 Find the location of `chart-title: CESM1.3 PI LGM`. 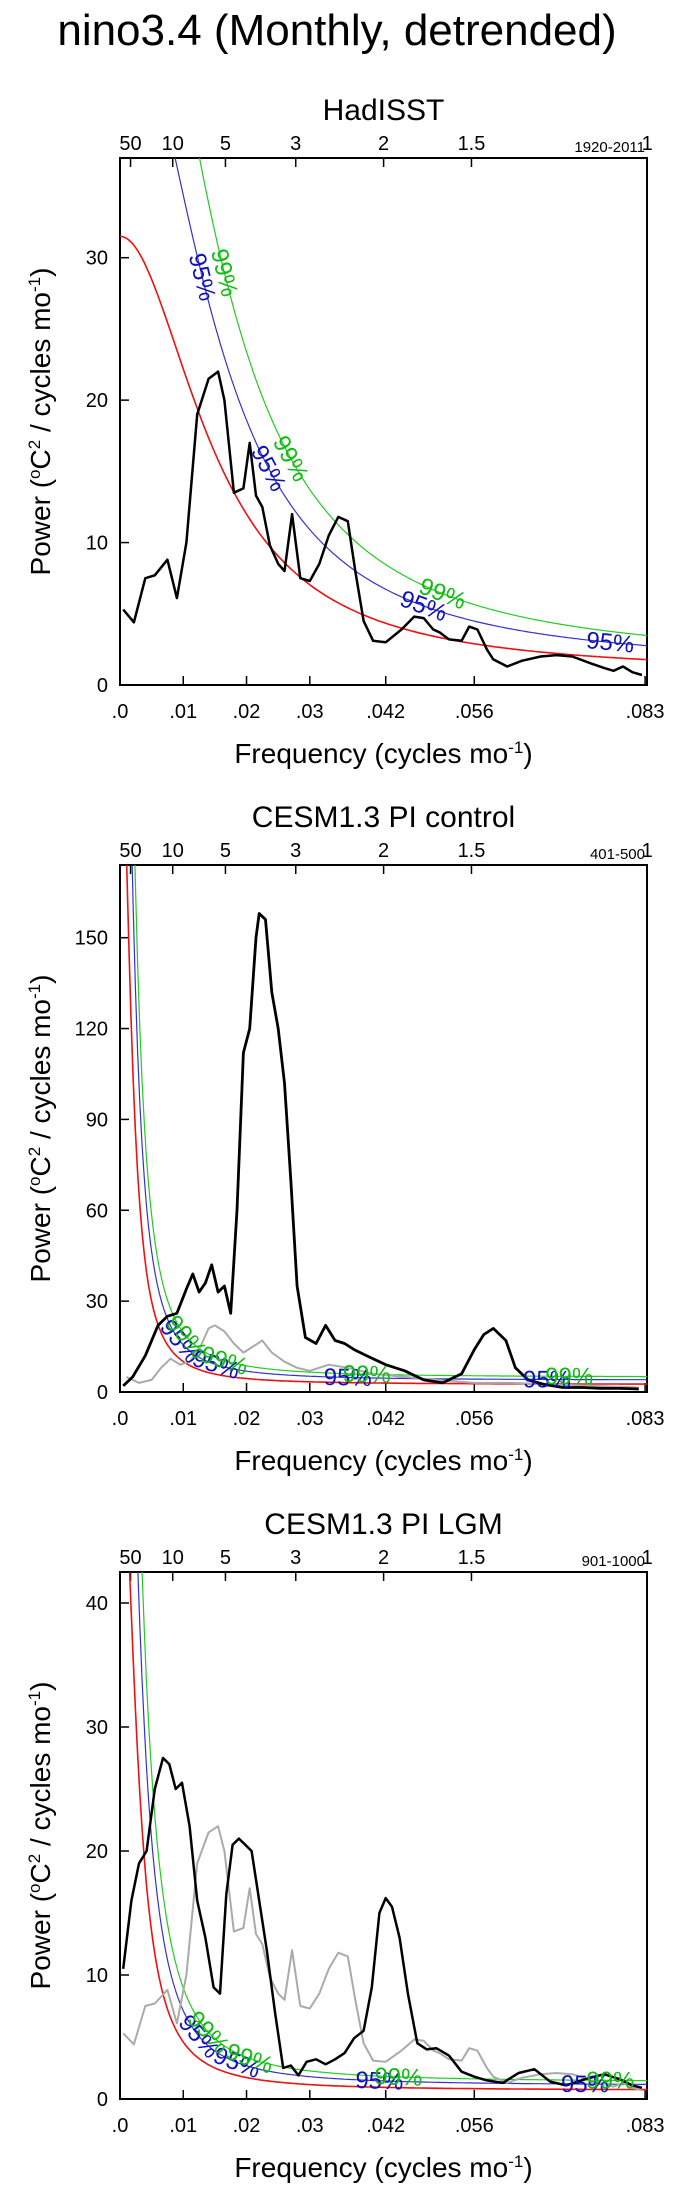

chart-title: CESM1.3 PI LGM is located at coordinates (383, 1524).